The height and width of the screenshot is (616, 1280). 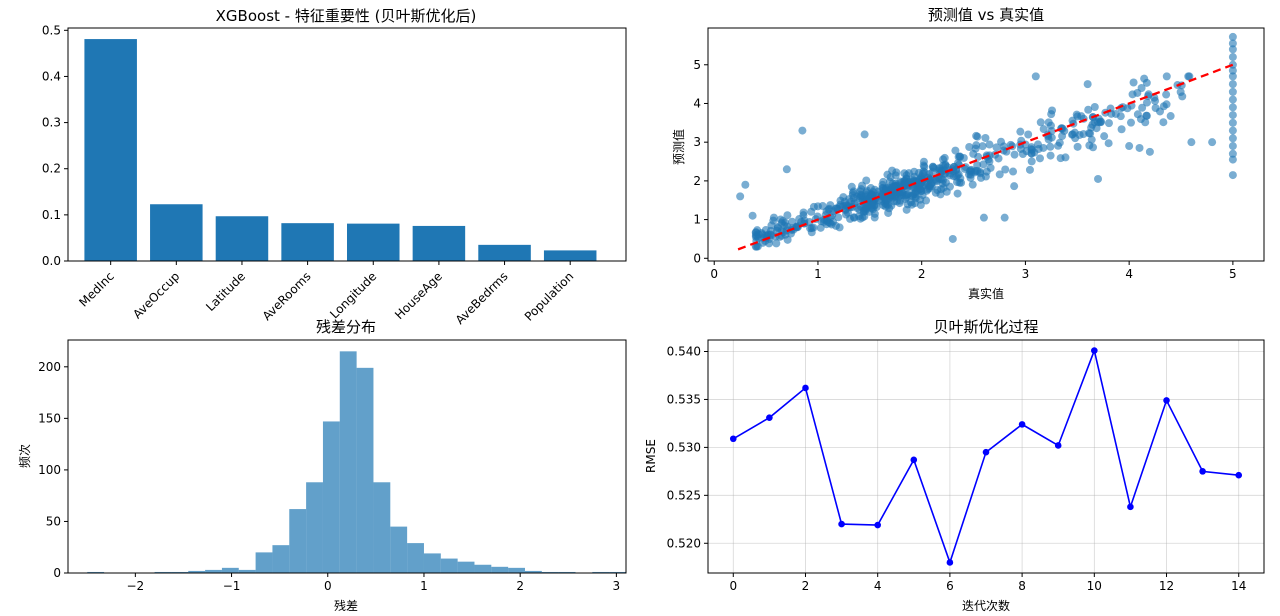 What do you see at coordinates (51, 261) in the screenshot?
I see `importance-ytick-label: 0.0` at bounding box center [51, 261].